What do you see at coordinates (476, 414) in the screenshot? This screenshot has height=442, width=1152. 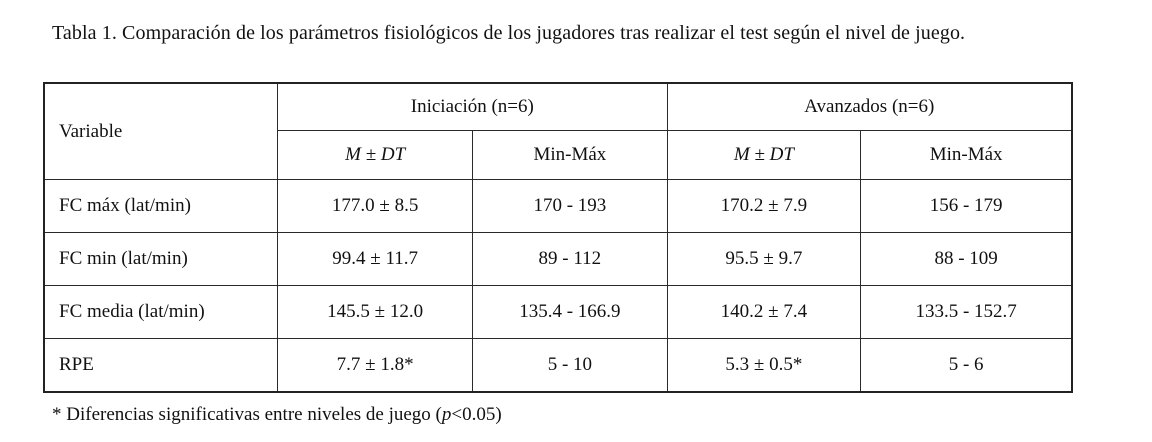 I see `footnote-suffix: <0.05)` at bounding box center [476, 414].